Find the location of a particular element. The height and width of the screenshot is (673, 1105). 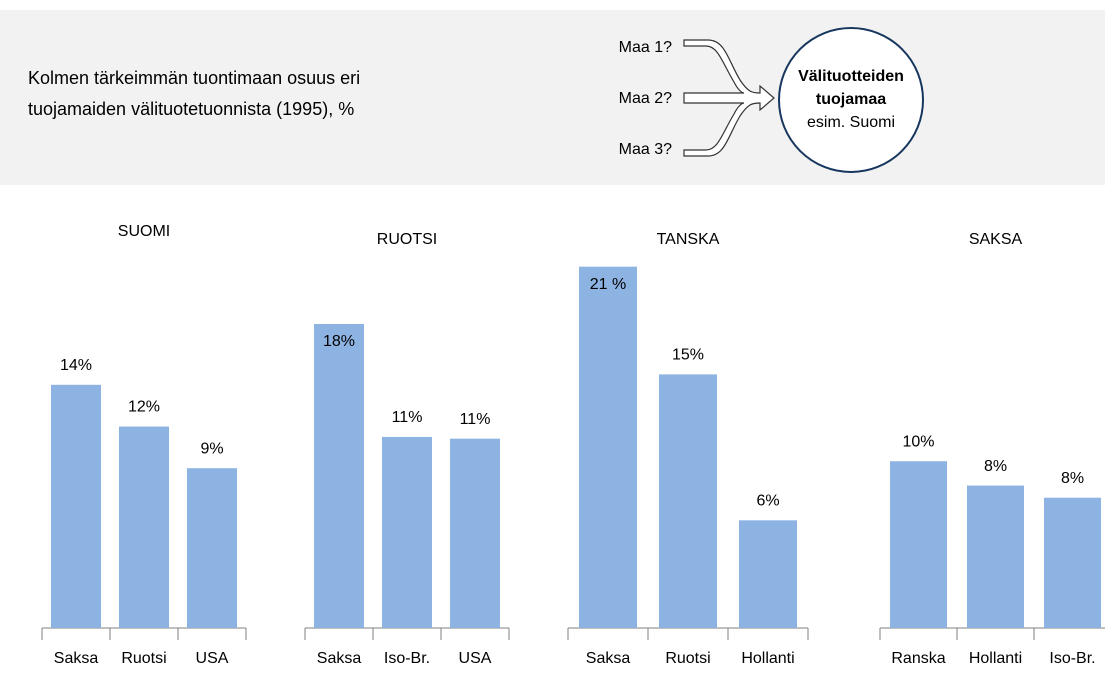

target-note: esim. Suomi is located at coordinates (851, 122).